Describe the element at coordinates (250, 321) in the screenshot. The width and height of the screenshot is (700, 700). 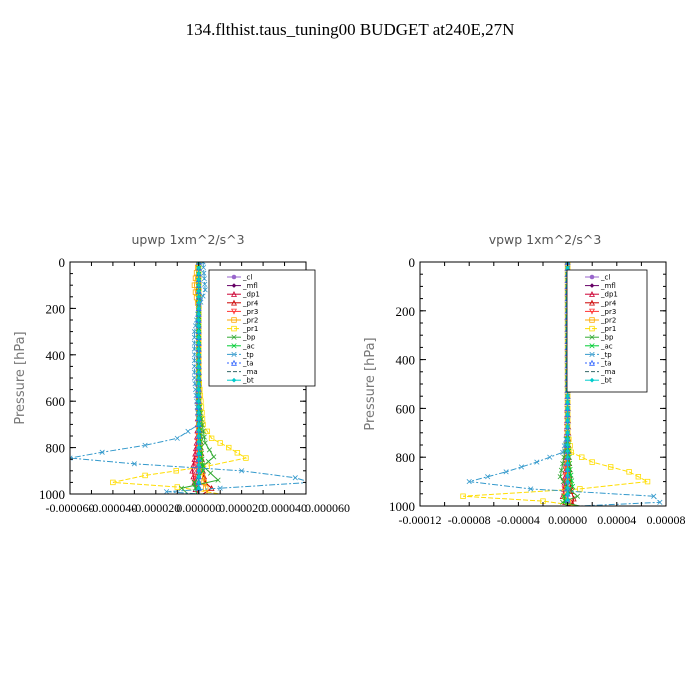
I see `legend-entry: _pr2` at that location.